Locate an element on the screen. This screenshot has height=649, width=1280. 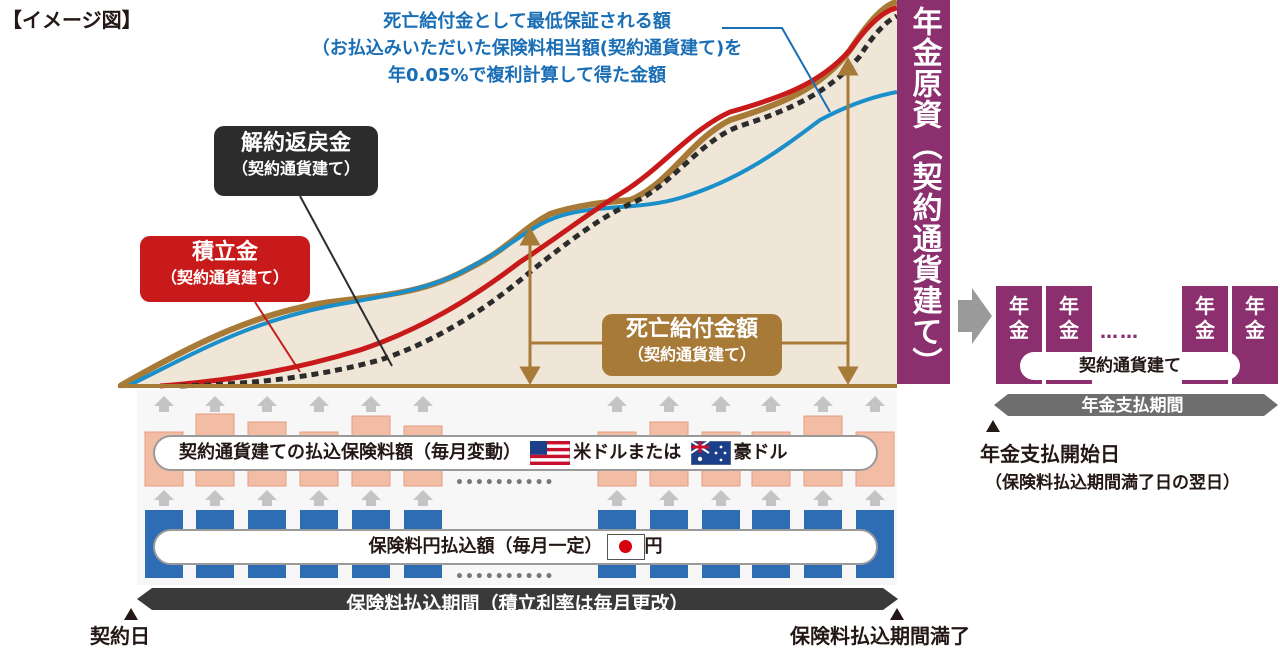
death-benefit-sub: （契約通貨建て） is located at coordinates (691, 354).